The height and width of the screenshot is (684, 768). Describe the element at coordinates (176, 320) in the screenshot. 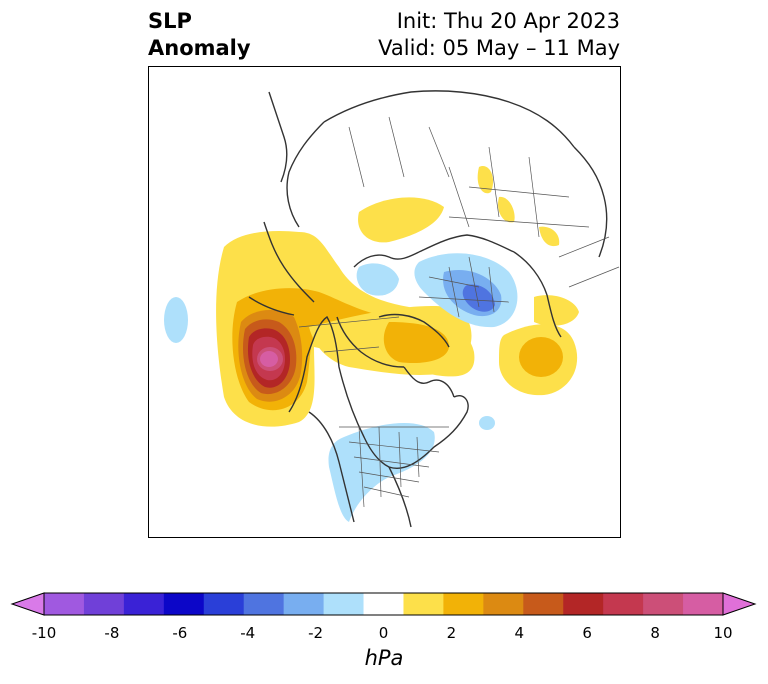

I see `negative-anomaly-pacific-west` at that location.